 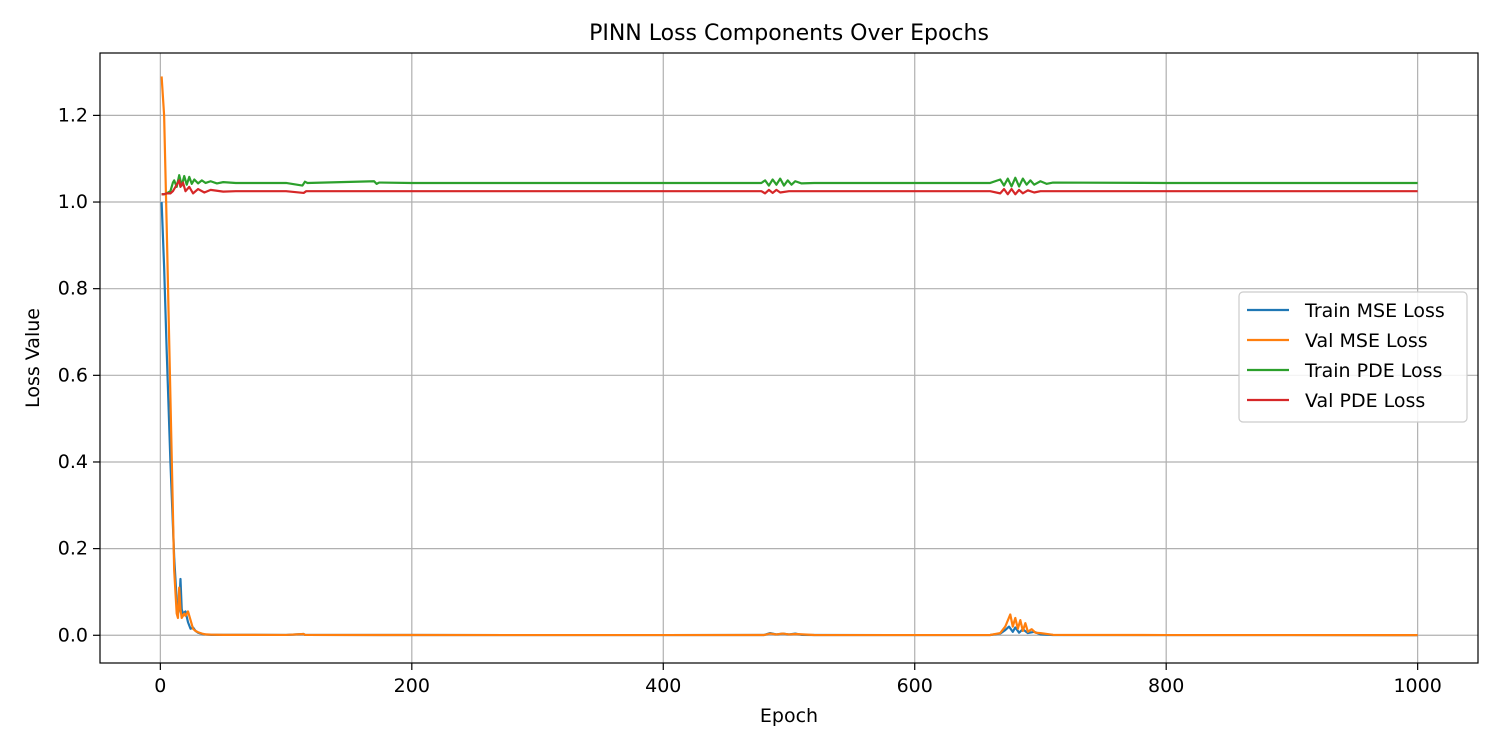 What do you see at coordinates (1374, 311) in the screenshot?
I see `legend-label-train-mse-loss: Train MSE Loss` at bounding box center [1374, 311].